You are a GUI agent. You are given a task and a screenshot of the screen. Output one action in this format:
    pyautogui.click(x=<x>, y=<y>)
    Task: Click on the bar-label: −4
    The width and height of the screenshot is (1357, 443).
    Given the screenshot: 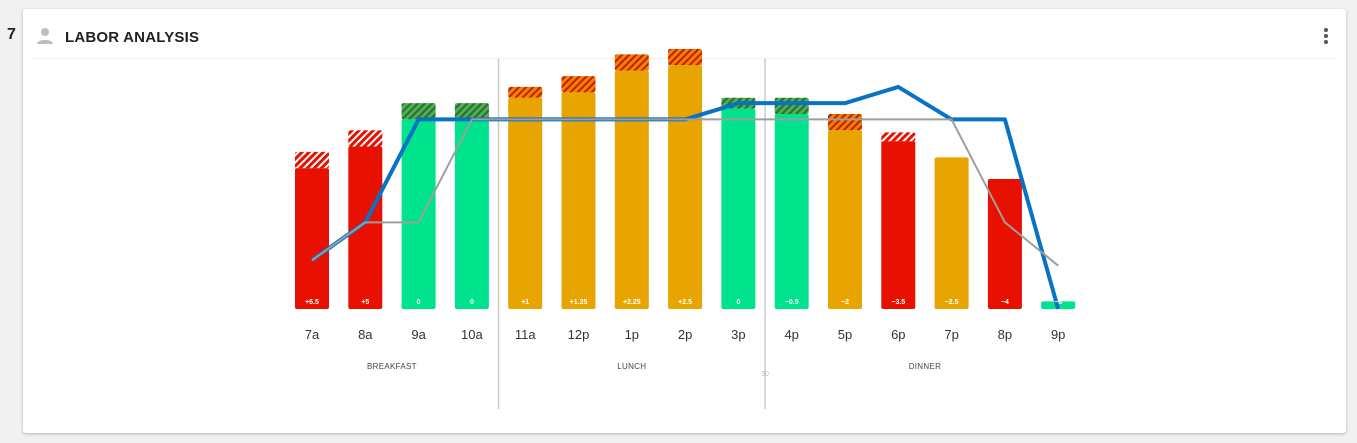 What is the action you would take?
    pyautogui.click(x=1005, y=302)
    